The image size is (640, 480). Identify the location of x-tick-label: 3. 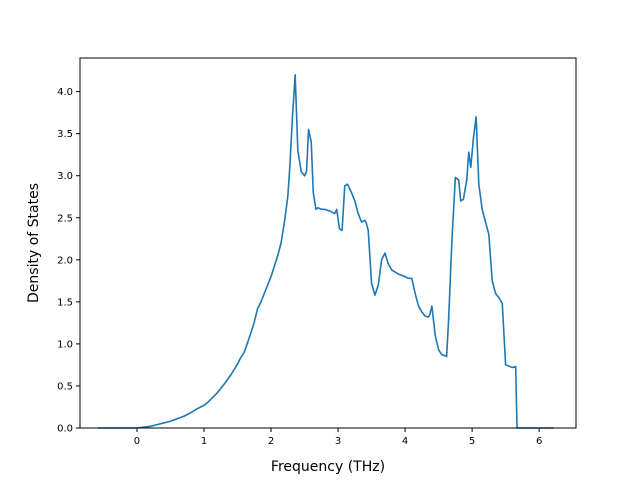
(338, 441).